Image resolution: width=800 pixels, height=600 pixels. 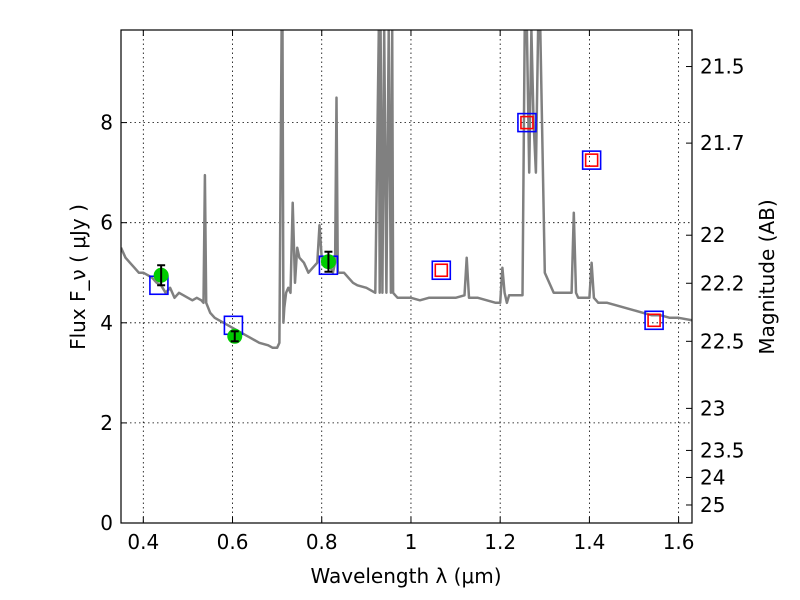 I want to click on y2-tick-label: 22, so click(x=712, y=235).